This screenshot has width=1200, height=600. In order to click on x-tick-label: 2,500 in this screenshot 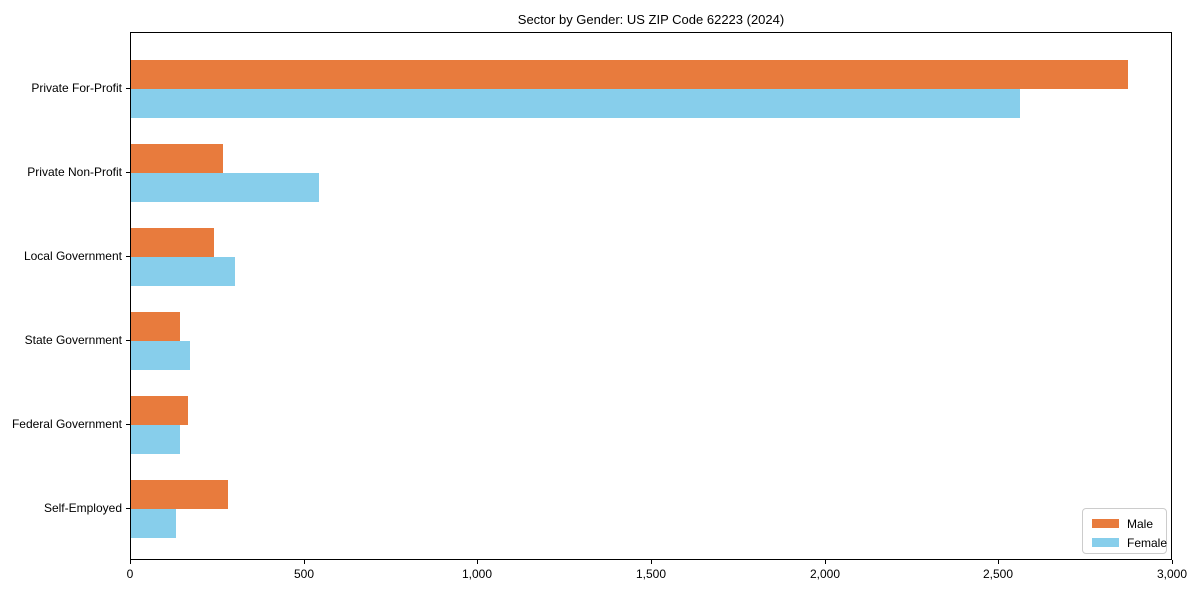, I will do `click(998, 574)`.